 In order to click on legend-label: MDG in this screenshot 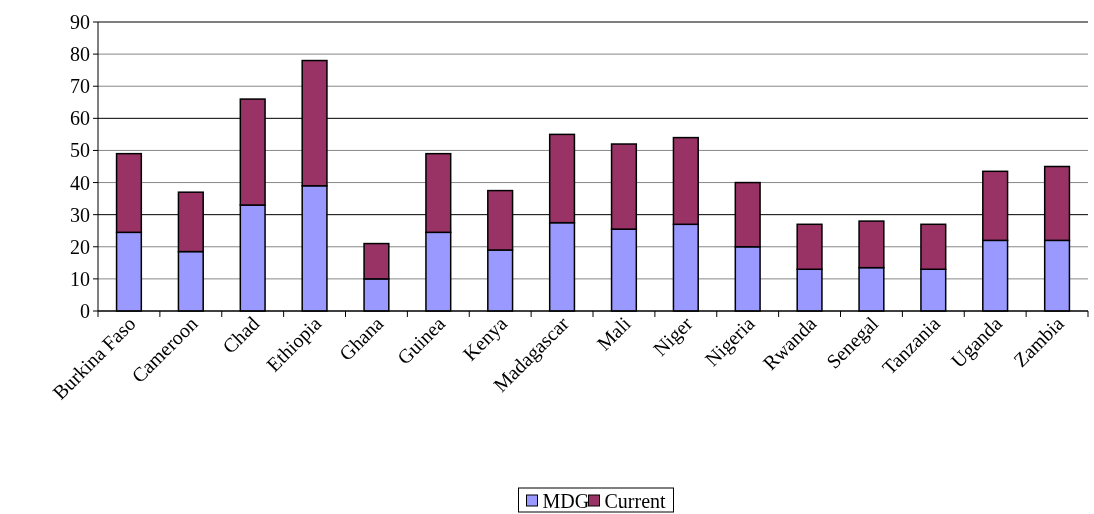, I will do `click(566, 501)`.